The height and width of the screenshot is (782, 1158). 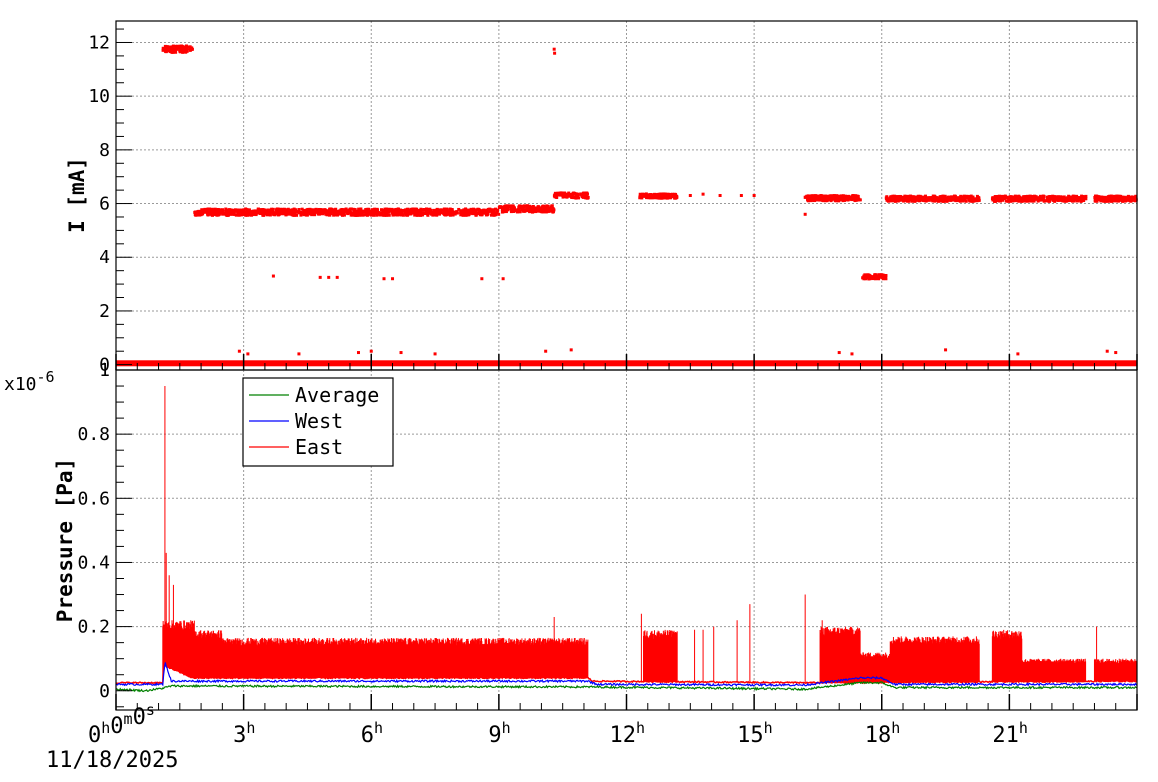 What do you see at coordinates (626, 675) in the screenshot?
I see `series-west` at bounding box center [626, 675].